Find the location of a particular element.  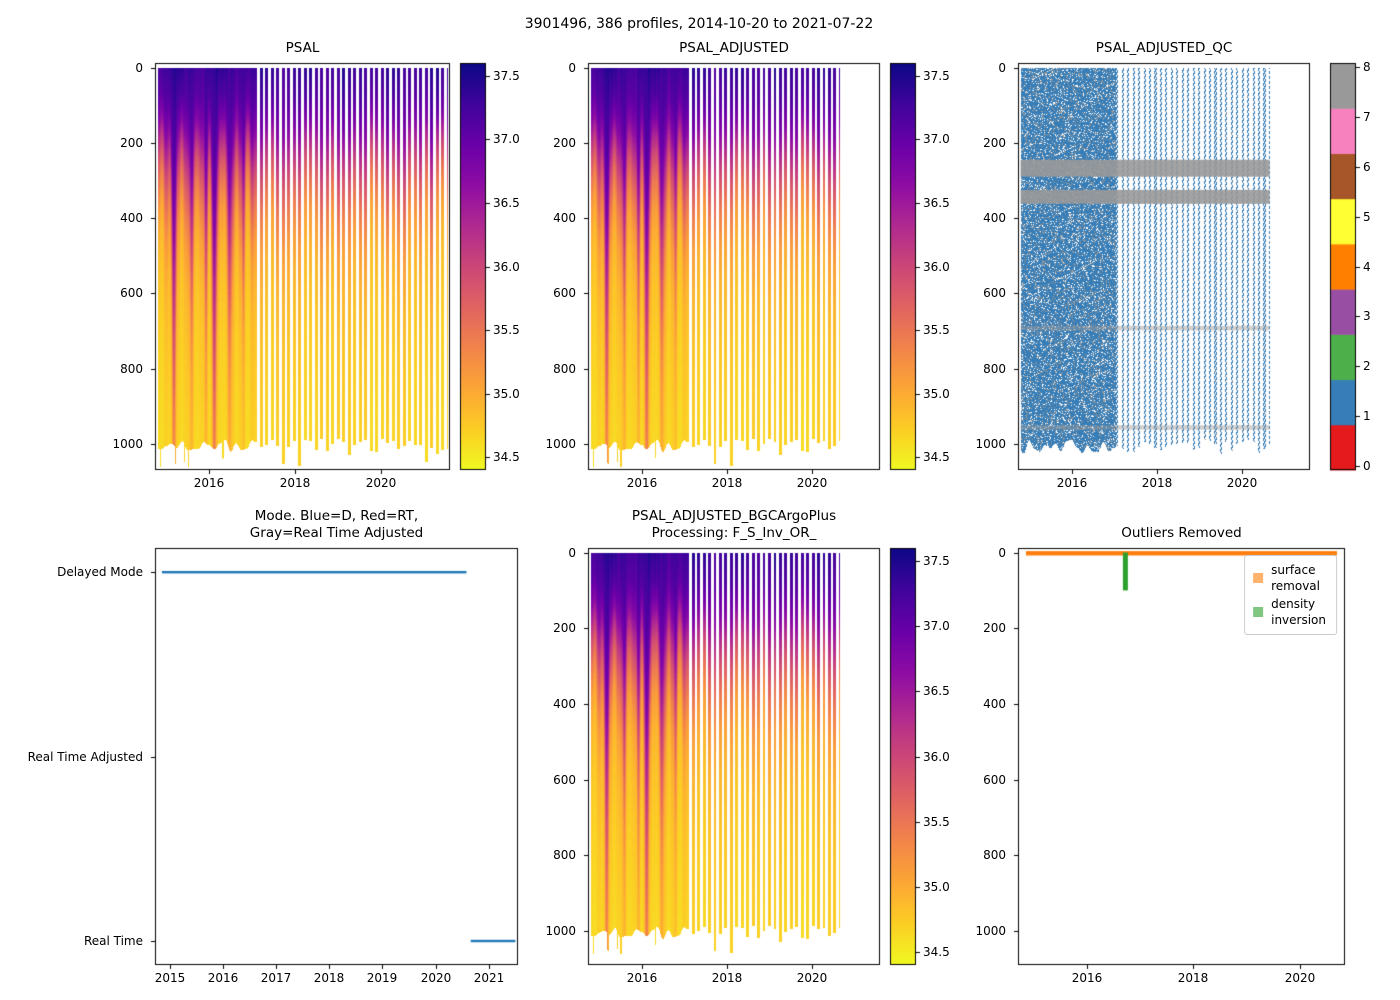

legend-item-density-inversion: density inversion is located at coordinates (1289, 612).